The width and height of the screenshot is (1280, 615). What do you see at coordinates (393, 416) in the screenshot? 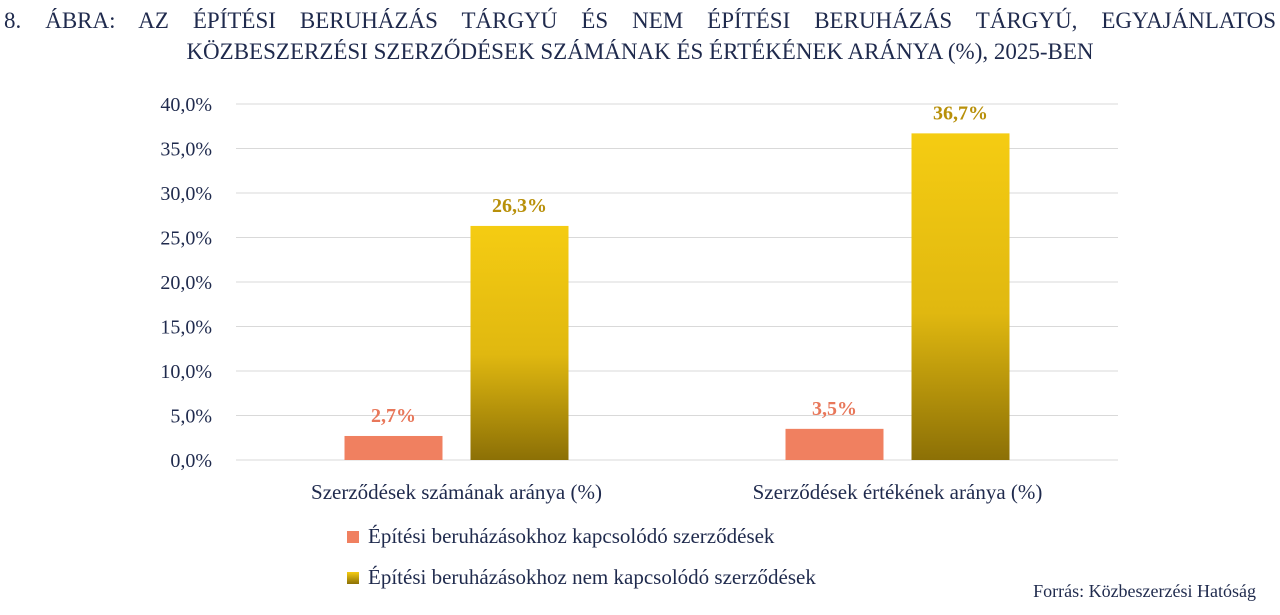
I see `data-label: 2,7%` at bounding box center [393, 416].